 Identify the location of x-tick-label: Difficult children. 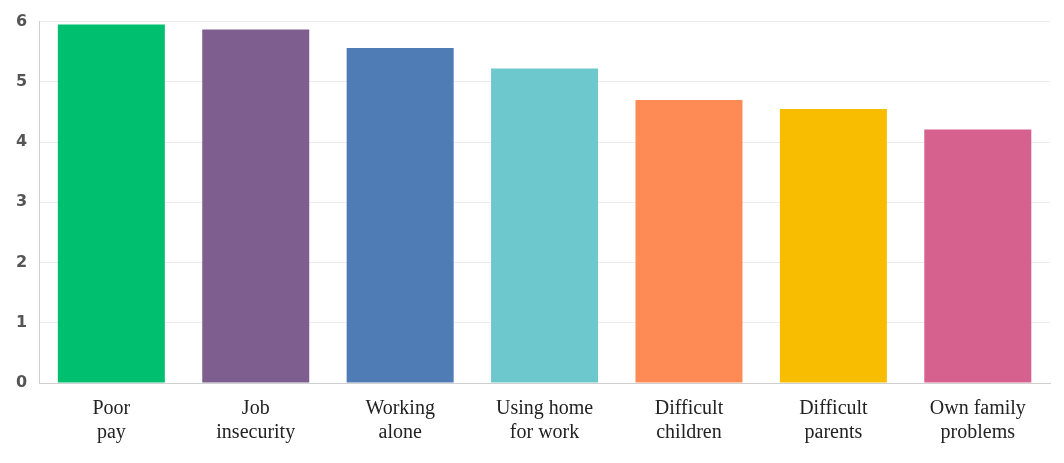
(689, 419).